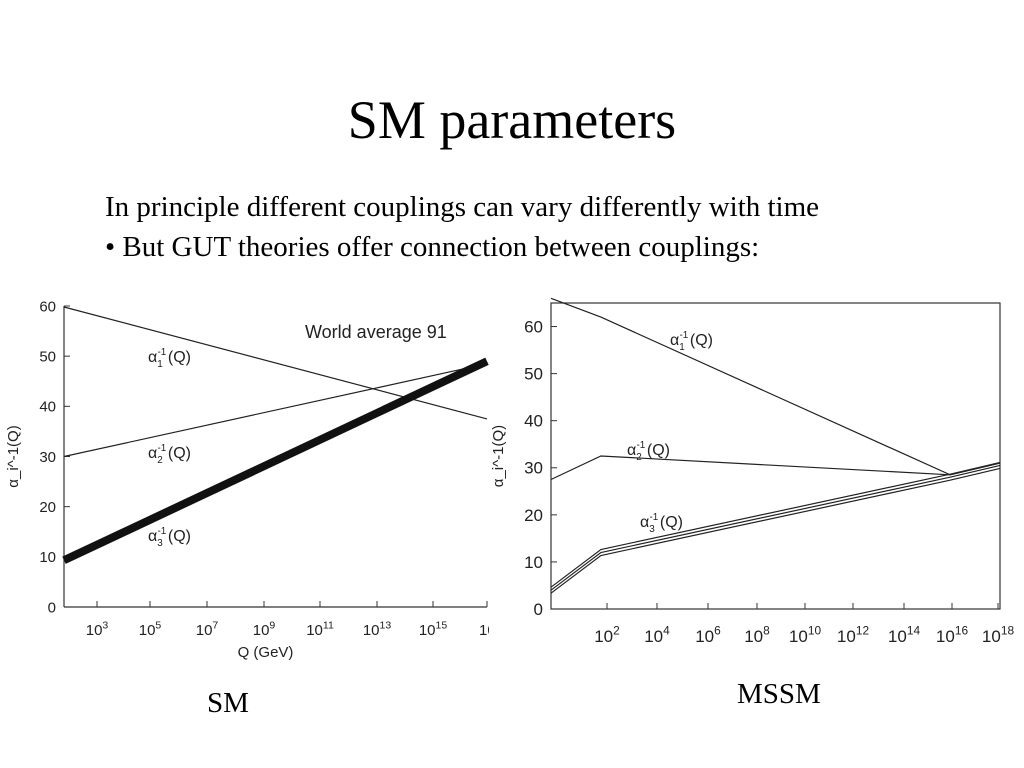  What do you see at coordinates (493, 629) in the screenshot?
I see `x-tick-label: 10¹⁷` at bounding box center [493, 629].